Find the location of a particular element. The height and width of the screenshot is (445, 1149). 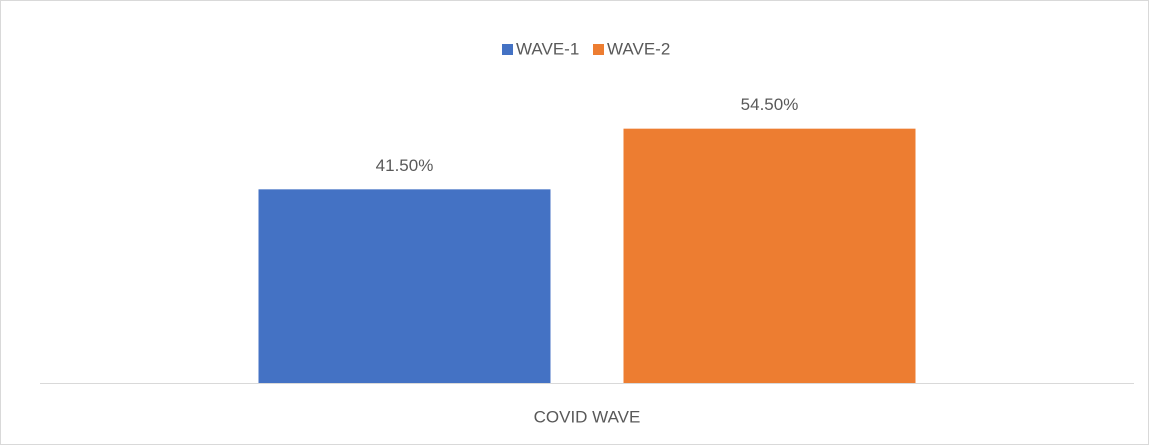

value-label: 41.50% is located at coordinates (405, 165).